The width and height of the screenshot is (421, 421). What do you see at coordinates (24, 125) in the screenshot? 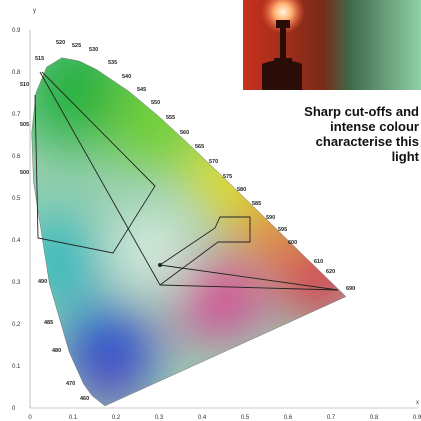
I see `wavelength-label: 505` at bounding box center [24, 125].